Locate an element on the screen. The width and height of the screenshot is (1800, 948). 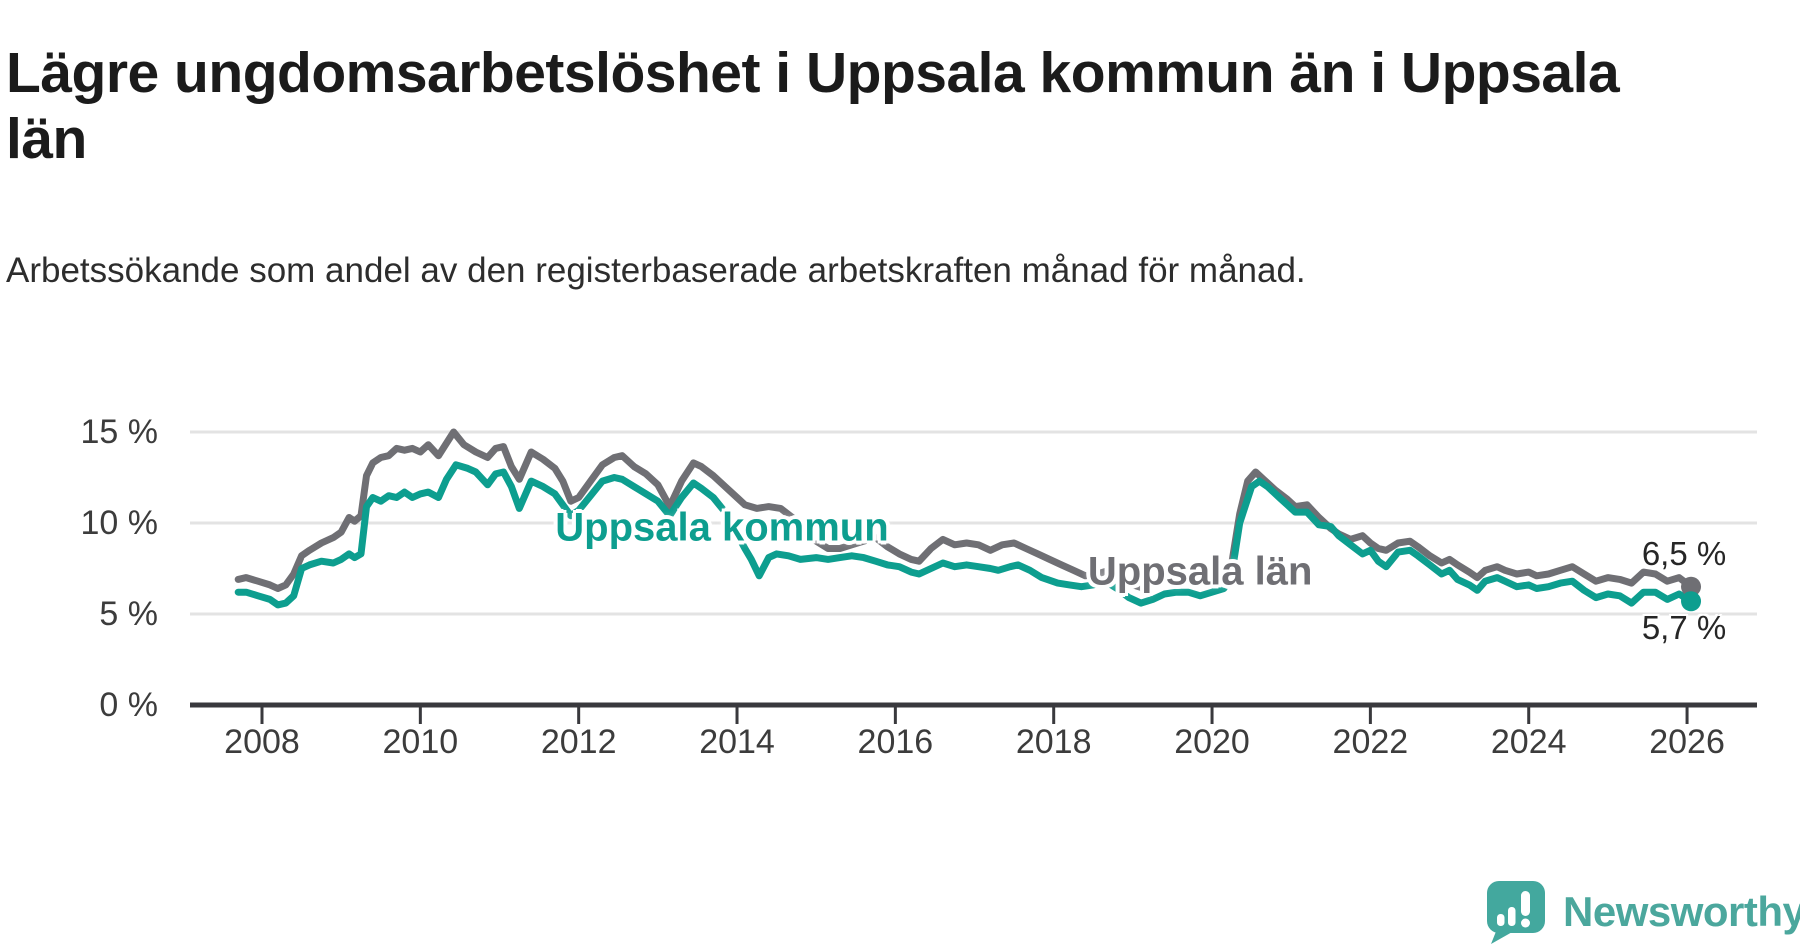
x-tick-label-2026: 2026 is located at coordinates (1687, 742).